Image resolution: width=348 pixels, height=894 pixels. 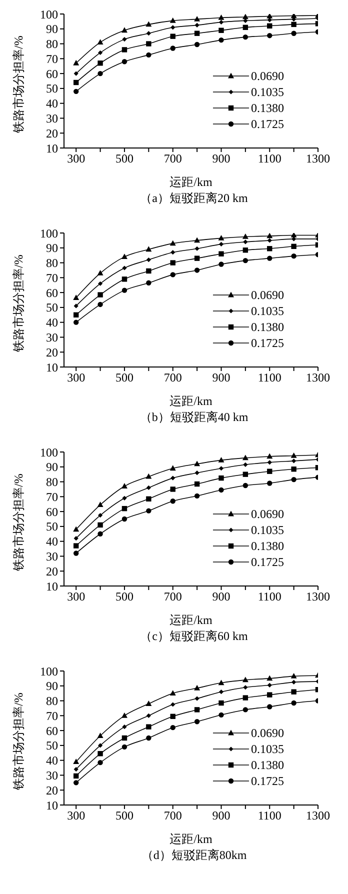 I want to click on y-tick-label: 10, so click(x=52, y=586).